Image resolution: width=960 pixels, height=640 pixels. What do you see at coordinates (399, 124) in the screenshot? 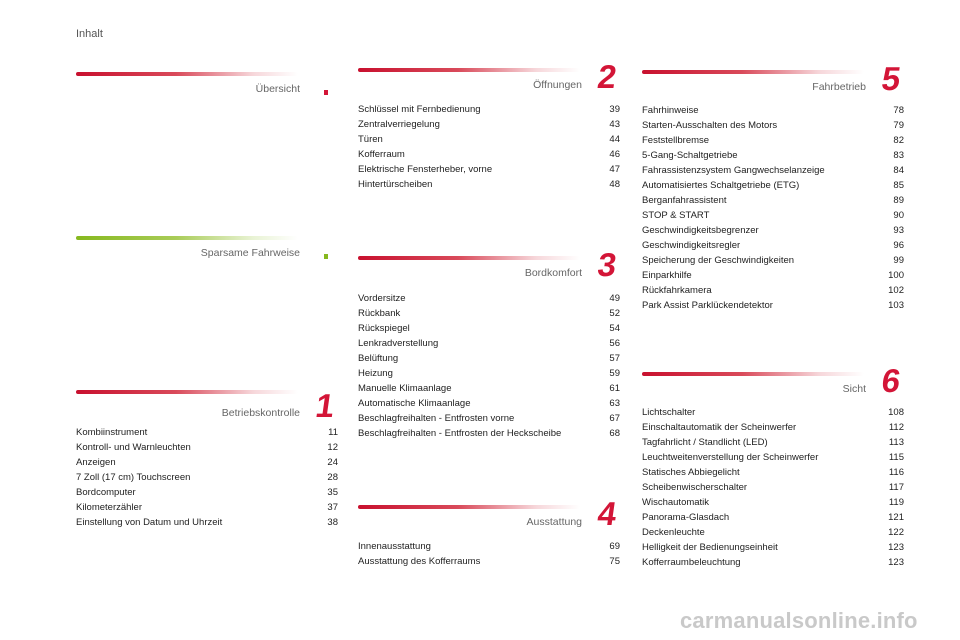
I see `toc-entry-title: Zentralverriegelung` at bounding box center [399, 124].